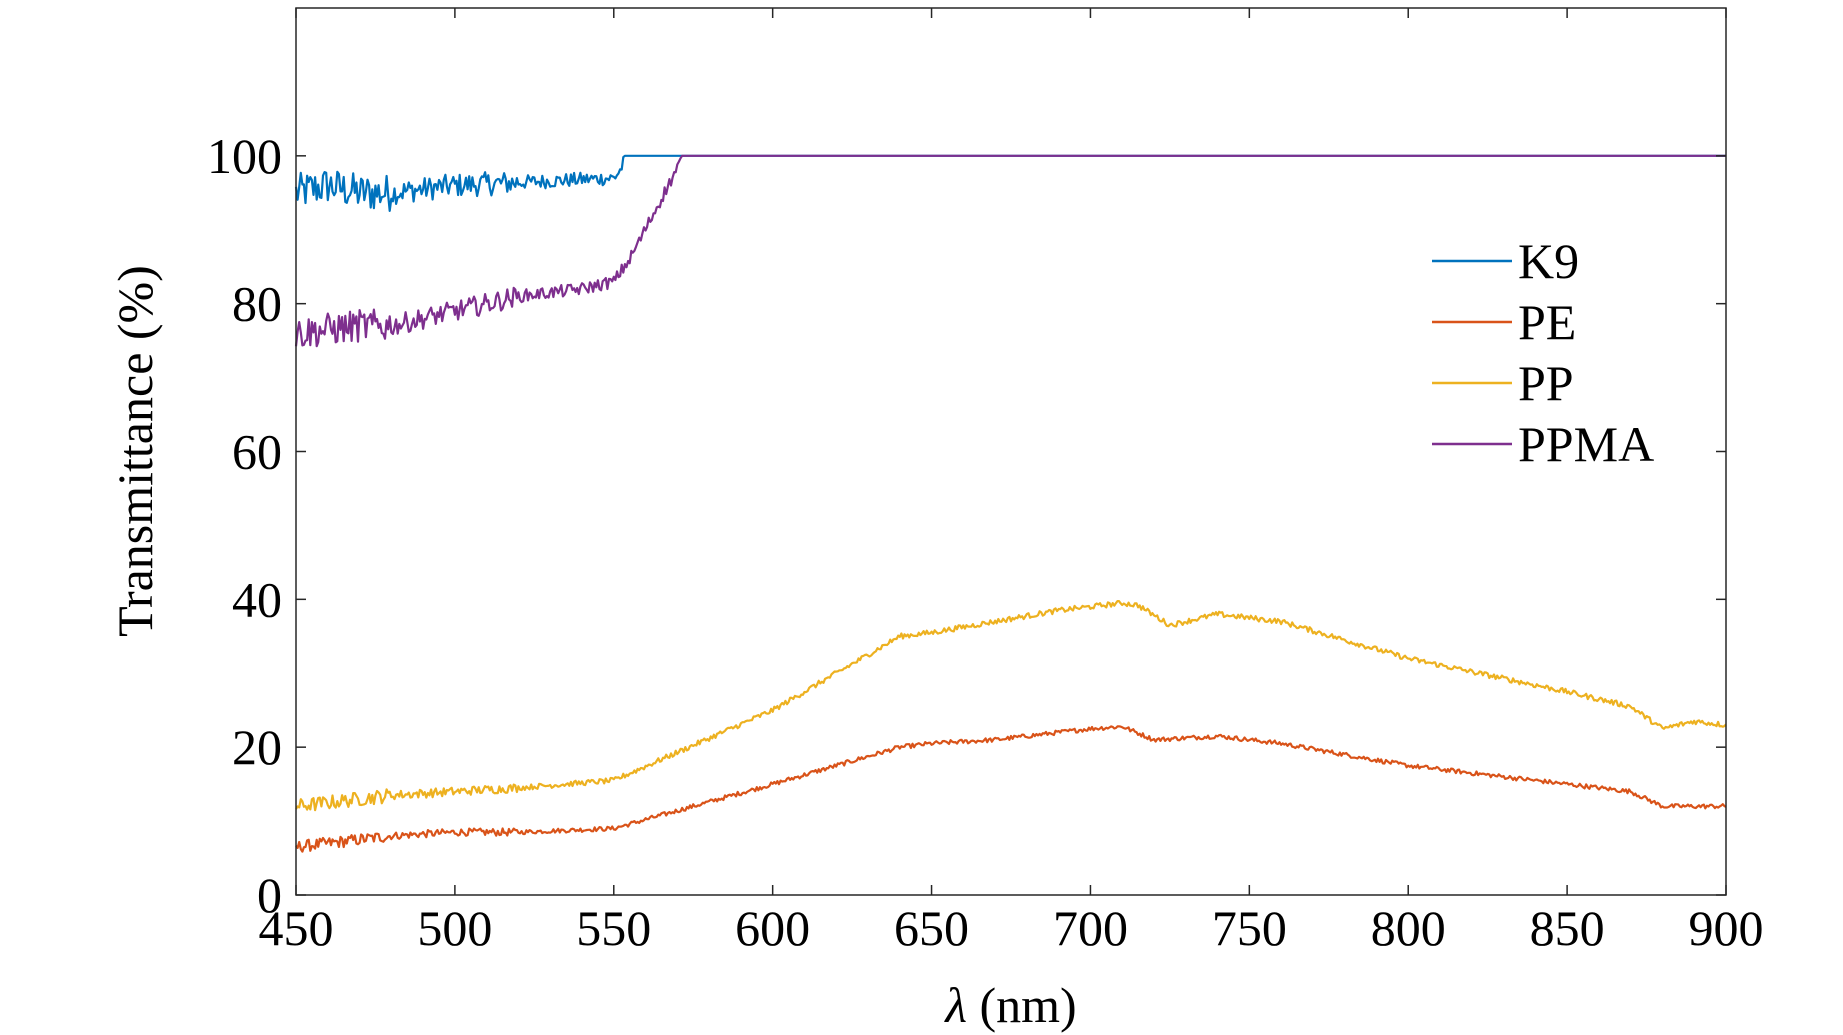 The width and height of the screenshot is (1843, 1035). What do you see at coordinates (296, 928) in the screenshot?
I see `x-tick-label: 450` at bounding box center [296, 928].